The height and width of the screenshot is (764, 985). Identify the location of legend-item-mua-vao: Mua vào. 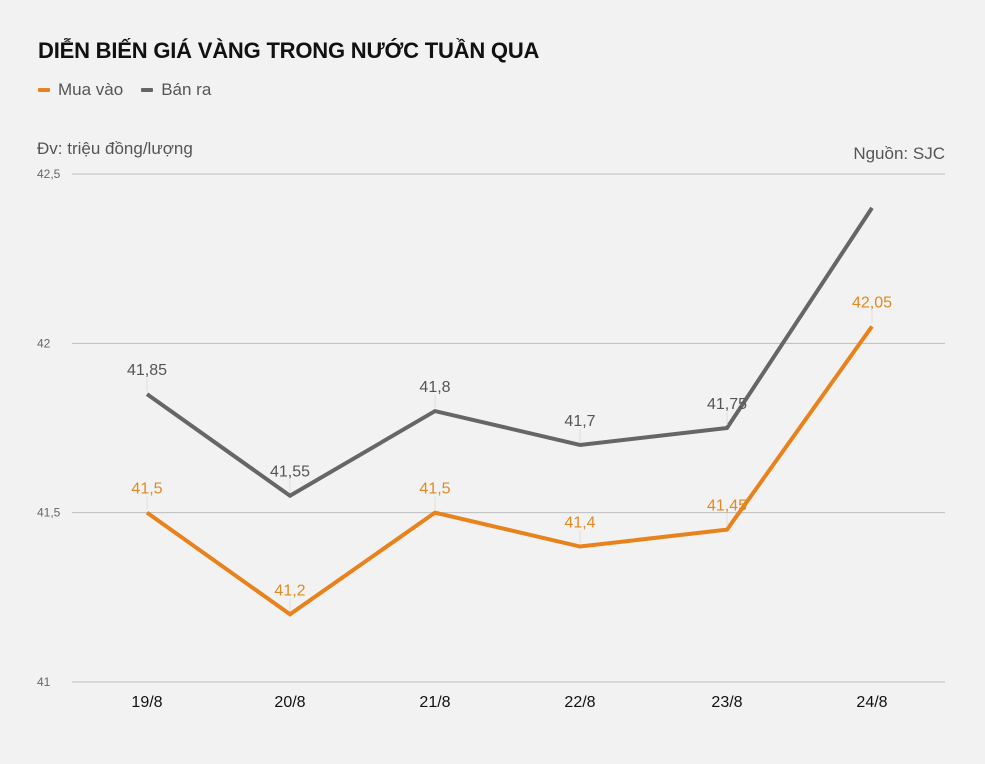
(80, 90).